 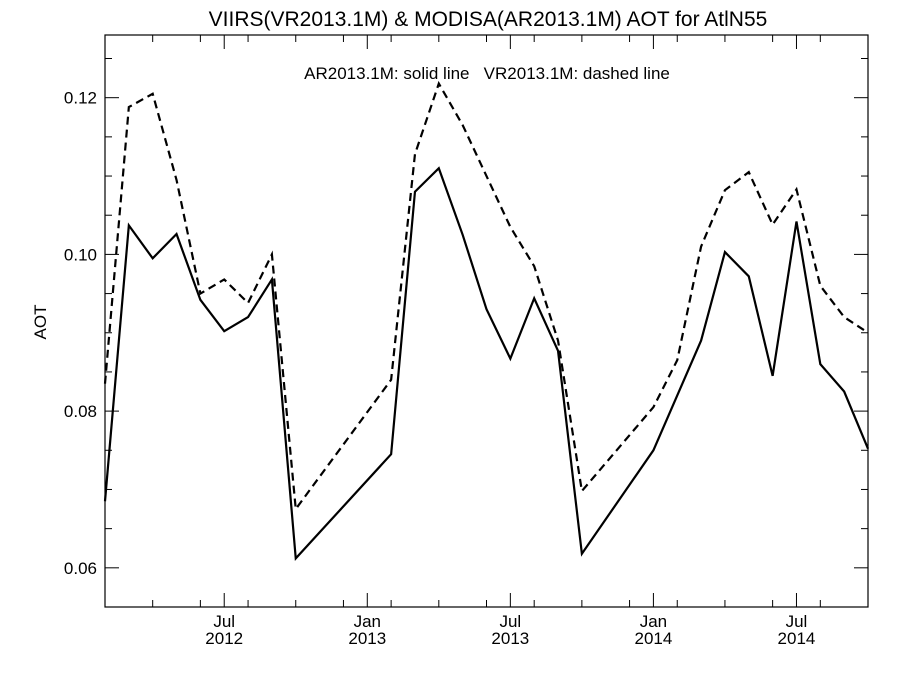 What do you see at coordinates (224, 638) in the screenshot?
I see `x-tick-year-label: 2012` at bounding box center [224, 638].